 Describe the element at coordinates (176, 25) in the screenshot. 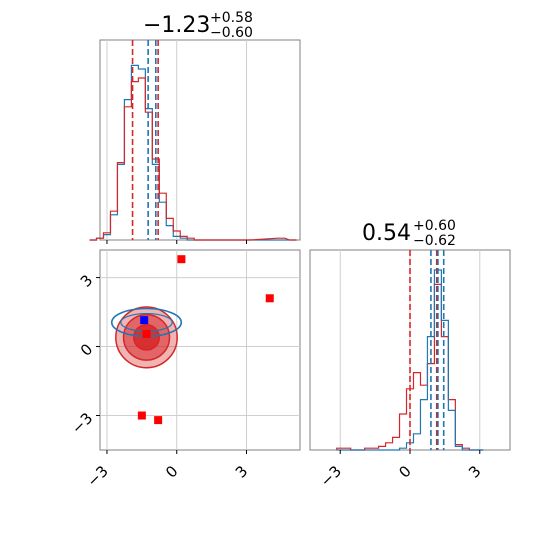

I see `title-main: −1.23` at that location.